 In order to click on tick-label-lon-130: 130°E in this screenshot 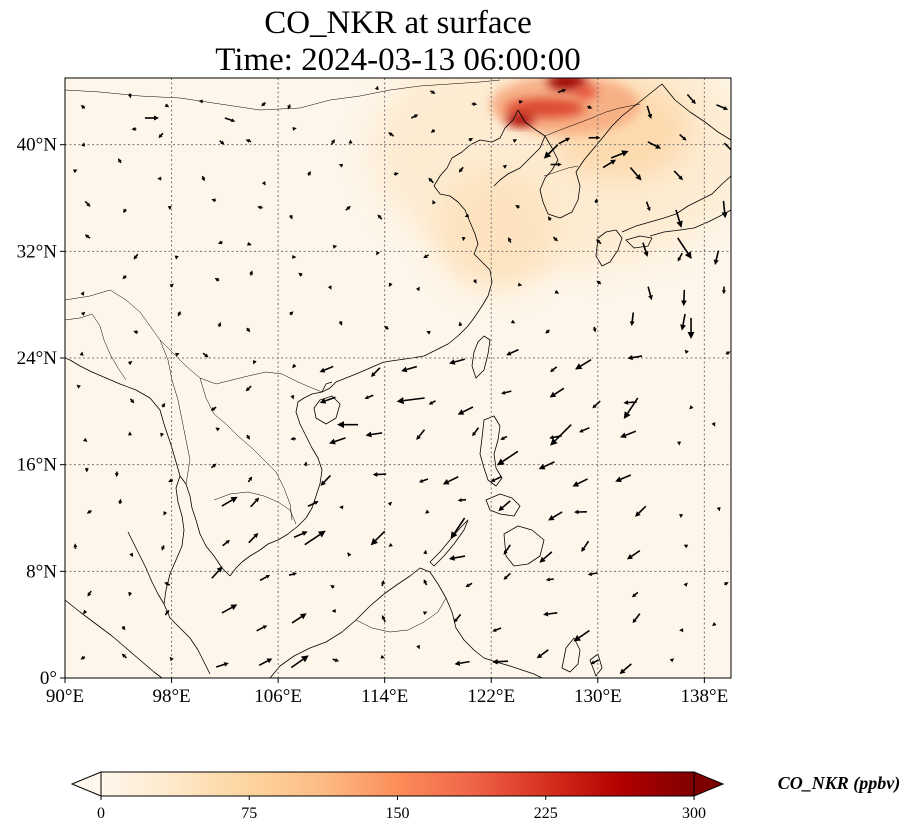, I will do `click(598, 696)`.